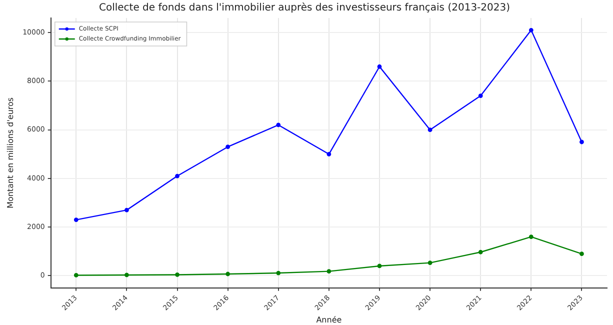 The image size is (613, 325). I want to click on chart-title: Collecte de fonds dans l'immobilier auprès des investisseurs français (2013-2023), so click(304, 8).